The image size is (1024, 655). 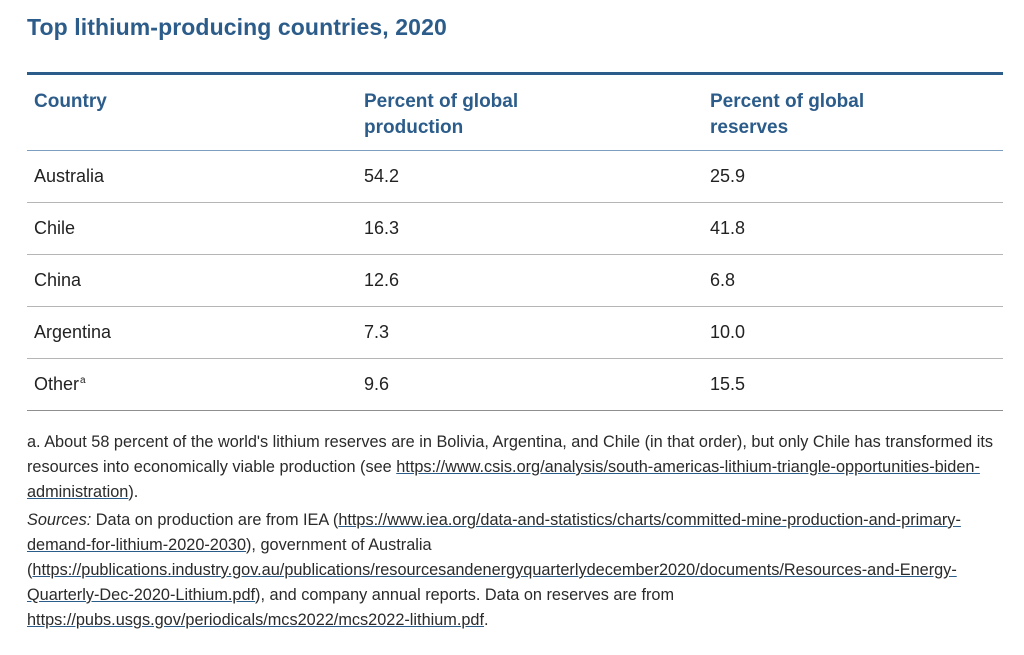 What do you see at coordinates (192, 333) in the screenshot?
I see `cell-country: Argentina` at bounding box center [192, 333].